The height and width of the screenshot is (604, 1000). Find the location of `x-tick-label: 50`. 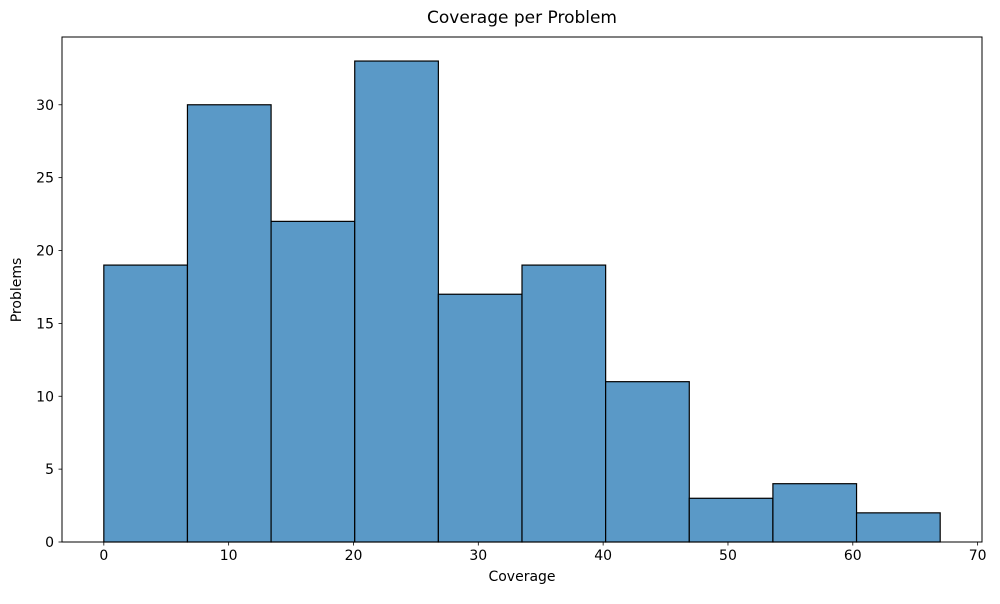

x-tick-label: 50 is located at coordinates (728, 556).